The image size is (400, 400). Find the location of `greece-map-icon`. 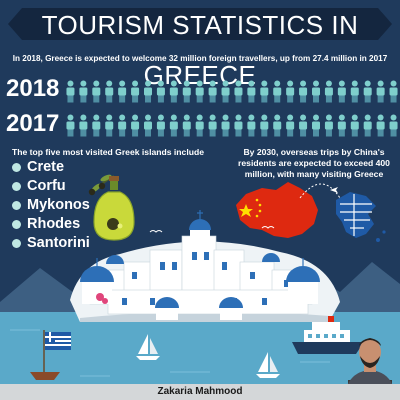

greece-map-icon is located at coordinates (361, 217).